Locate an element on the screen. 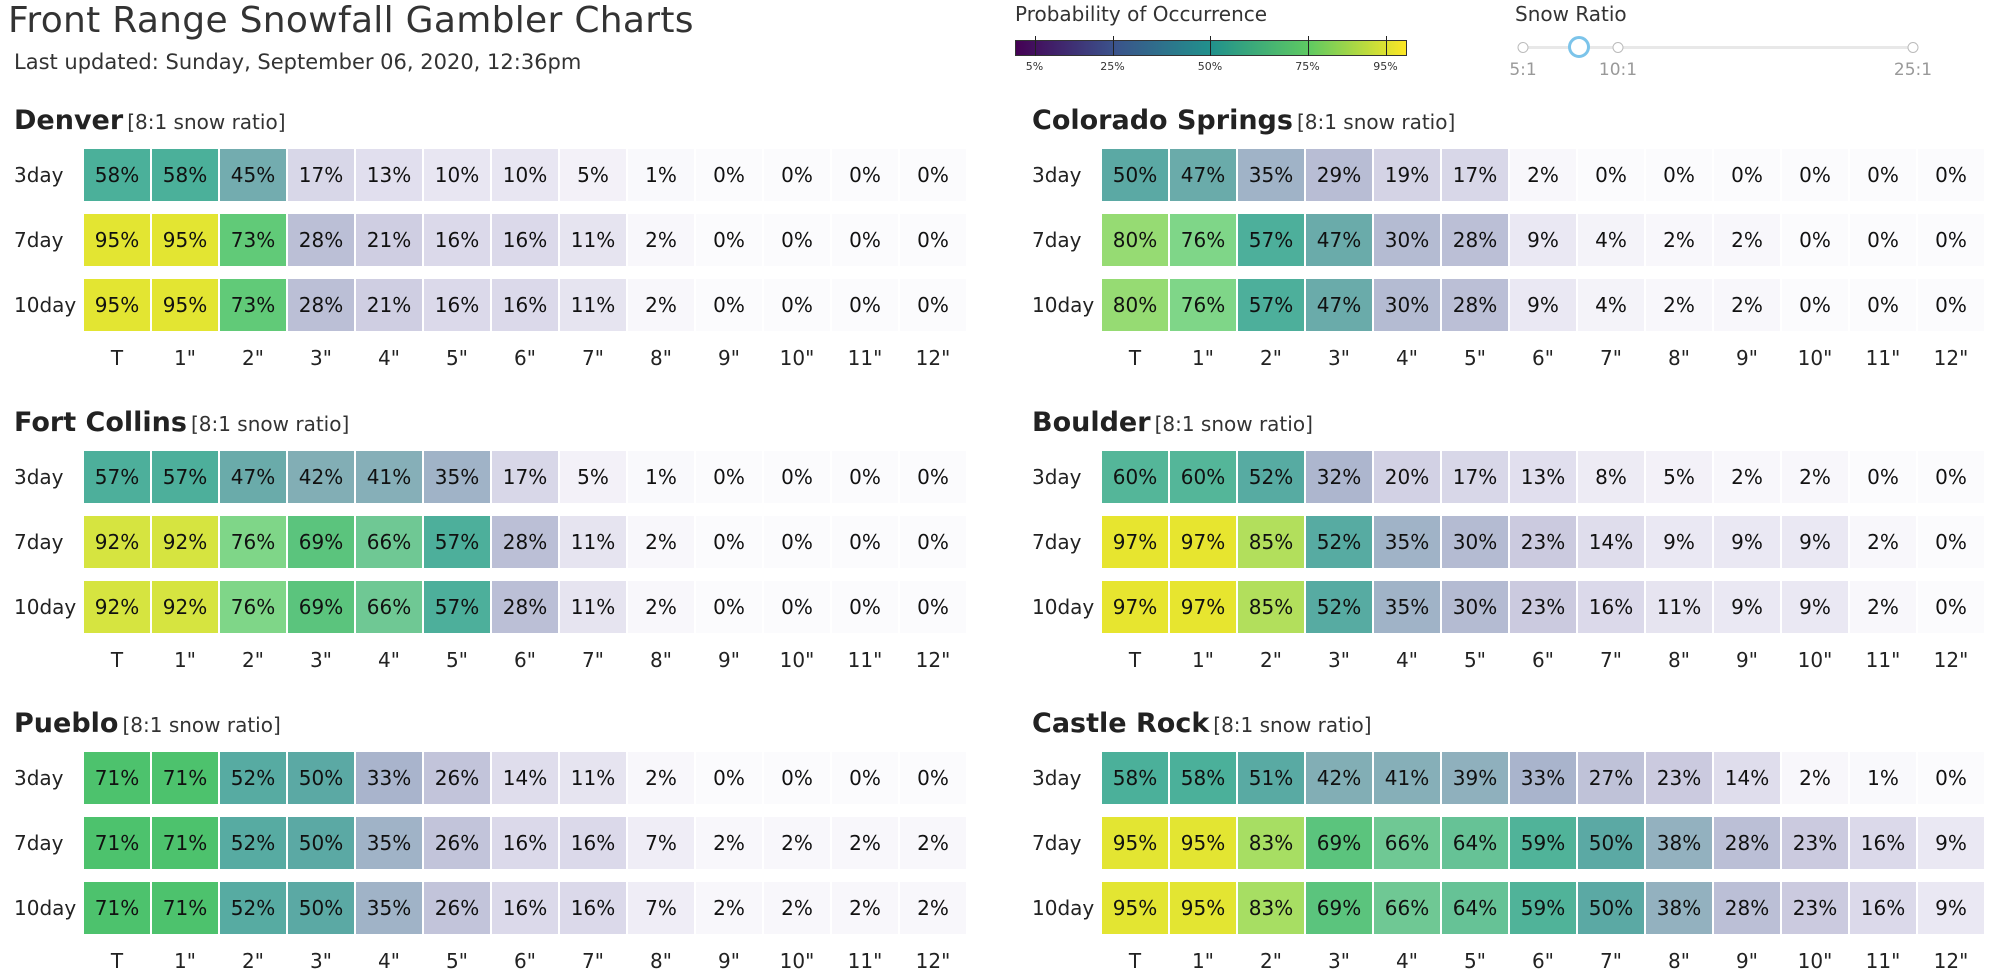  heatmap-cell: 57% is located at coordinates (117, 477).